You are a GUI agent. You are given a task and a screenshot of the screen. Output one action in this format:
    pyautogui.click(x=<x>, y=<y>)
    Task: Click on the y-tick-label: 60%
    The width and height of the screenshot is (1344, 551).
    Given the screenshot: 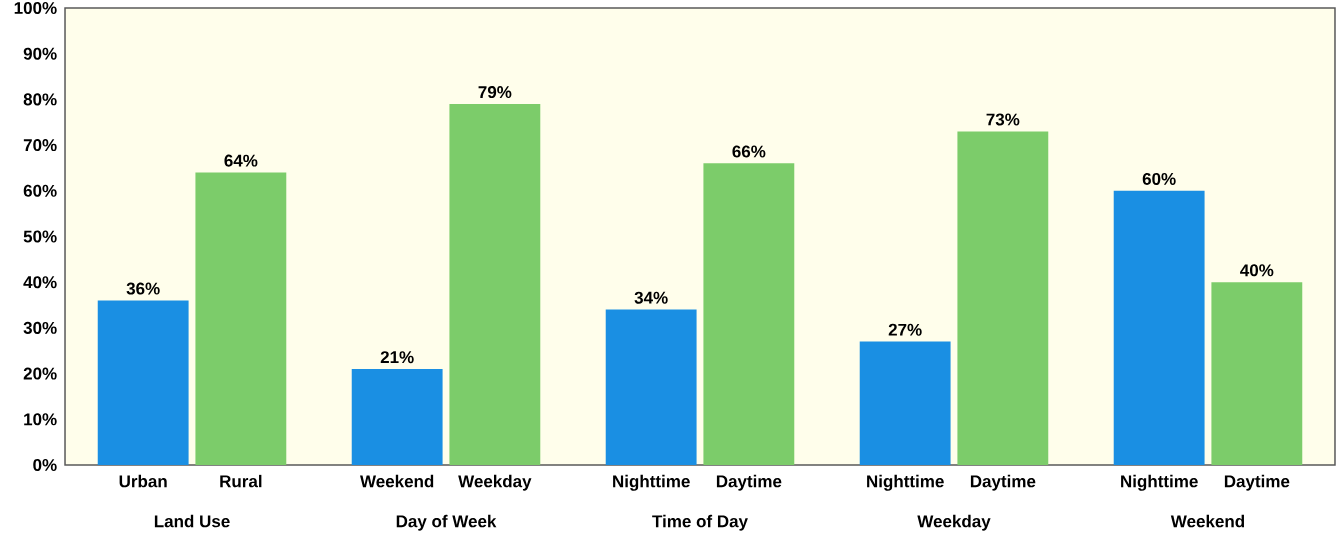 What is the action you would take?
    pyautogui.click(x=40, y=190)
    